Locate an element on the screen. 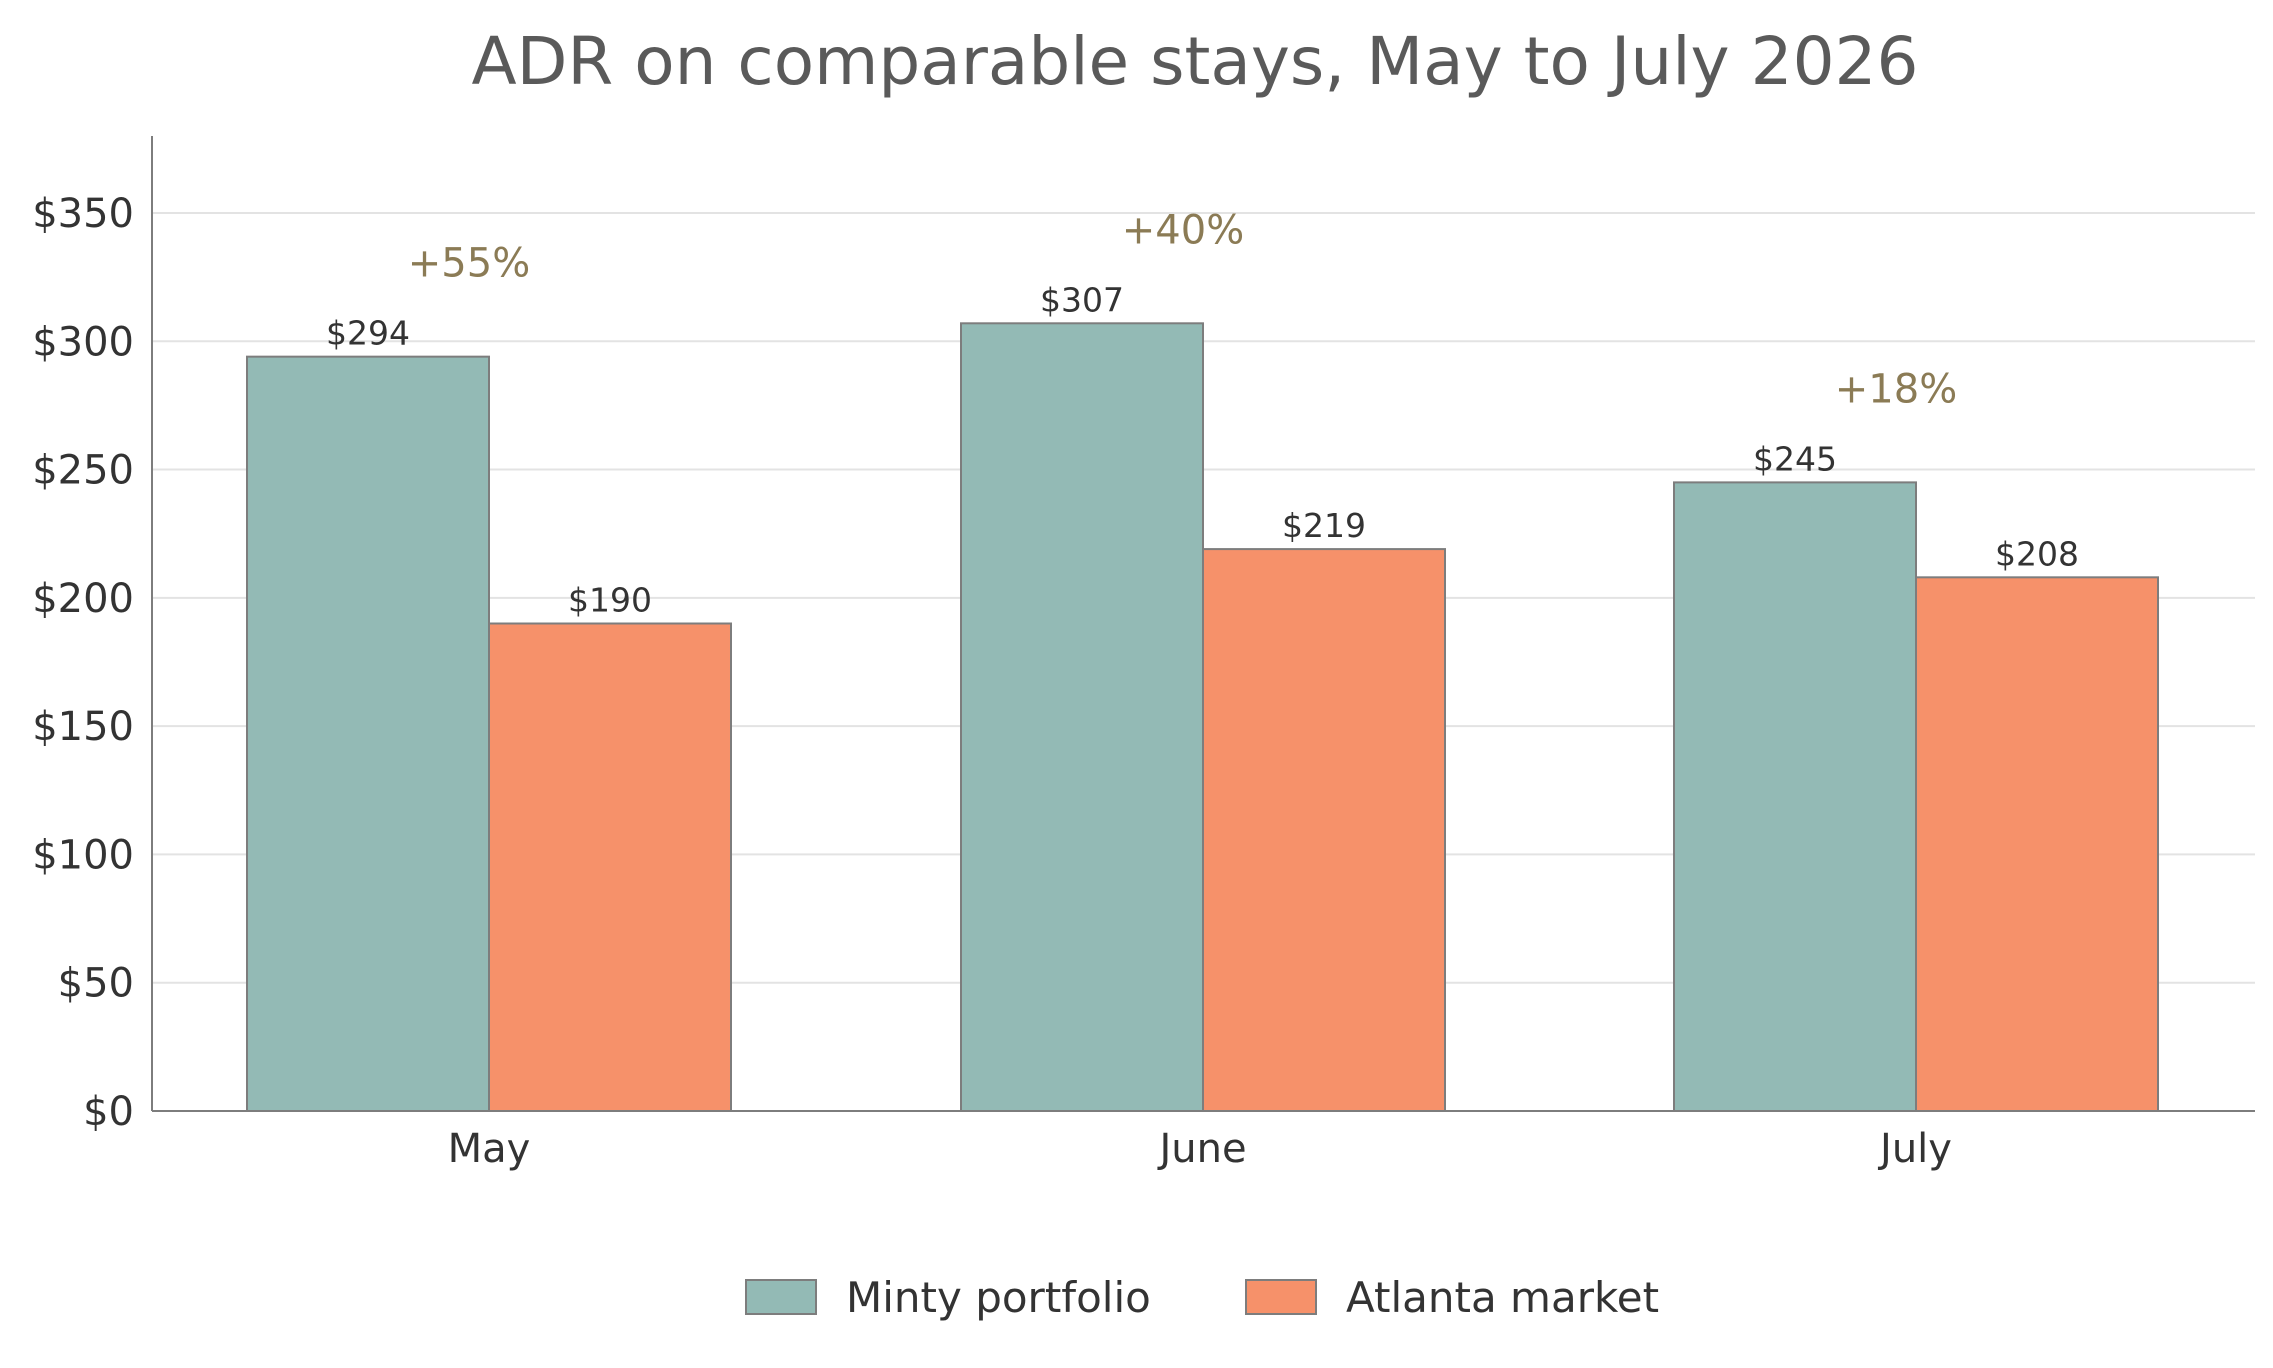  bar-value-label: $219 is located at coordinates (1324, 525).